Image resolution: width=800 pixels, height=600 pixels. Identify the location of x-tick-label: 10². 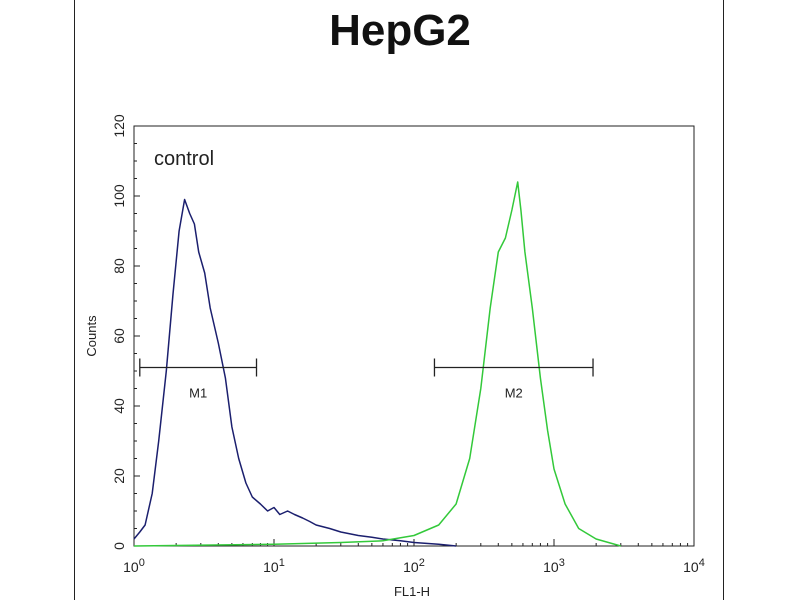
(414, 566).